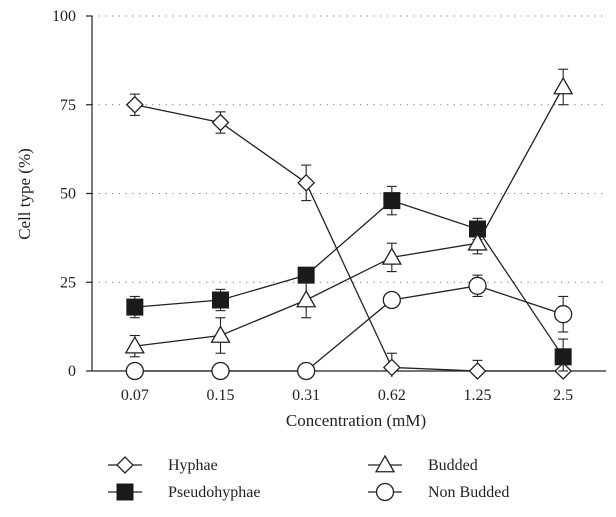 The image size is (616, 517). Describe the element at coordinates (392, 395) in the screenshot. I see `x-tick-label: 0.62` at that location.